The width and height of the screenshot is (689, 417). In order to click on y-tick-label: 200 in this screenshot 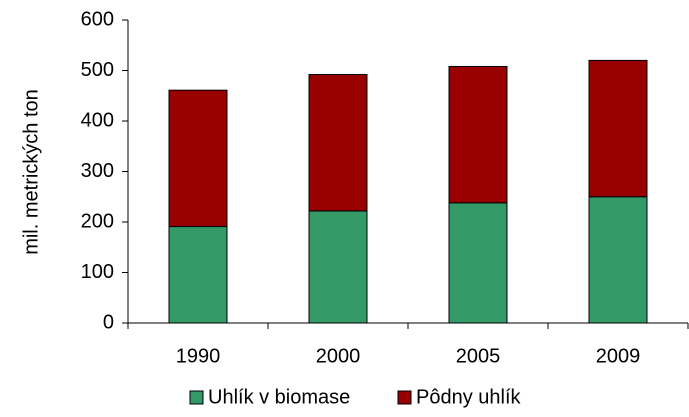, I will do `click(97, 221)`.